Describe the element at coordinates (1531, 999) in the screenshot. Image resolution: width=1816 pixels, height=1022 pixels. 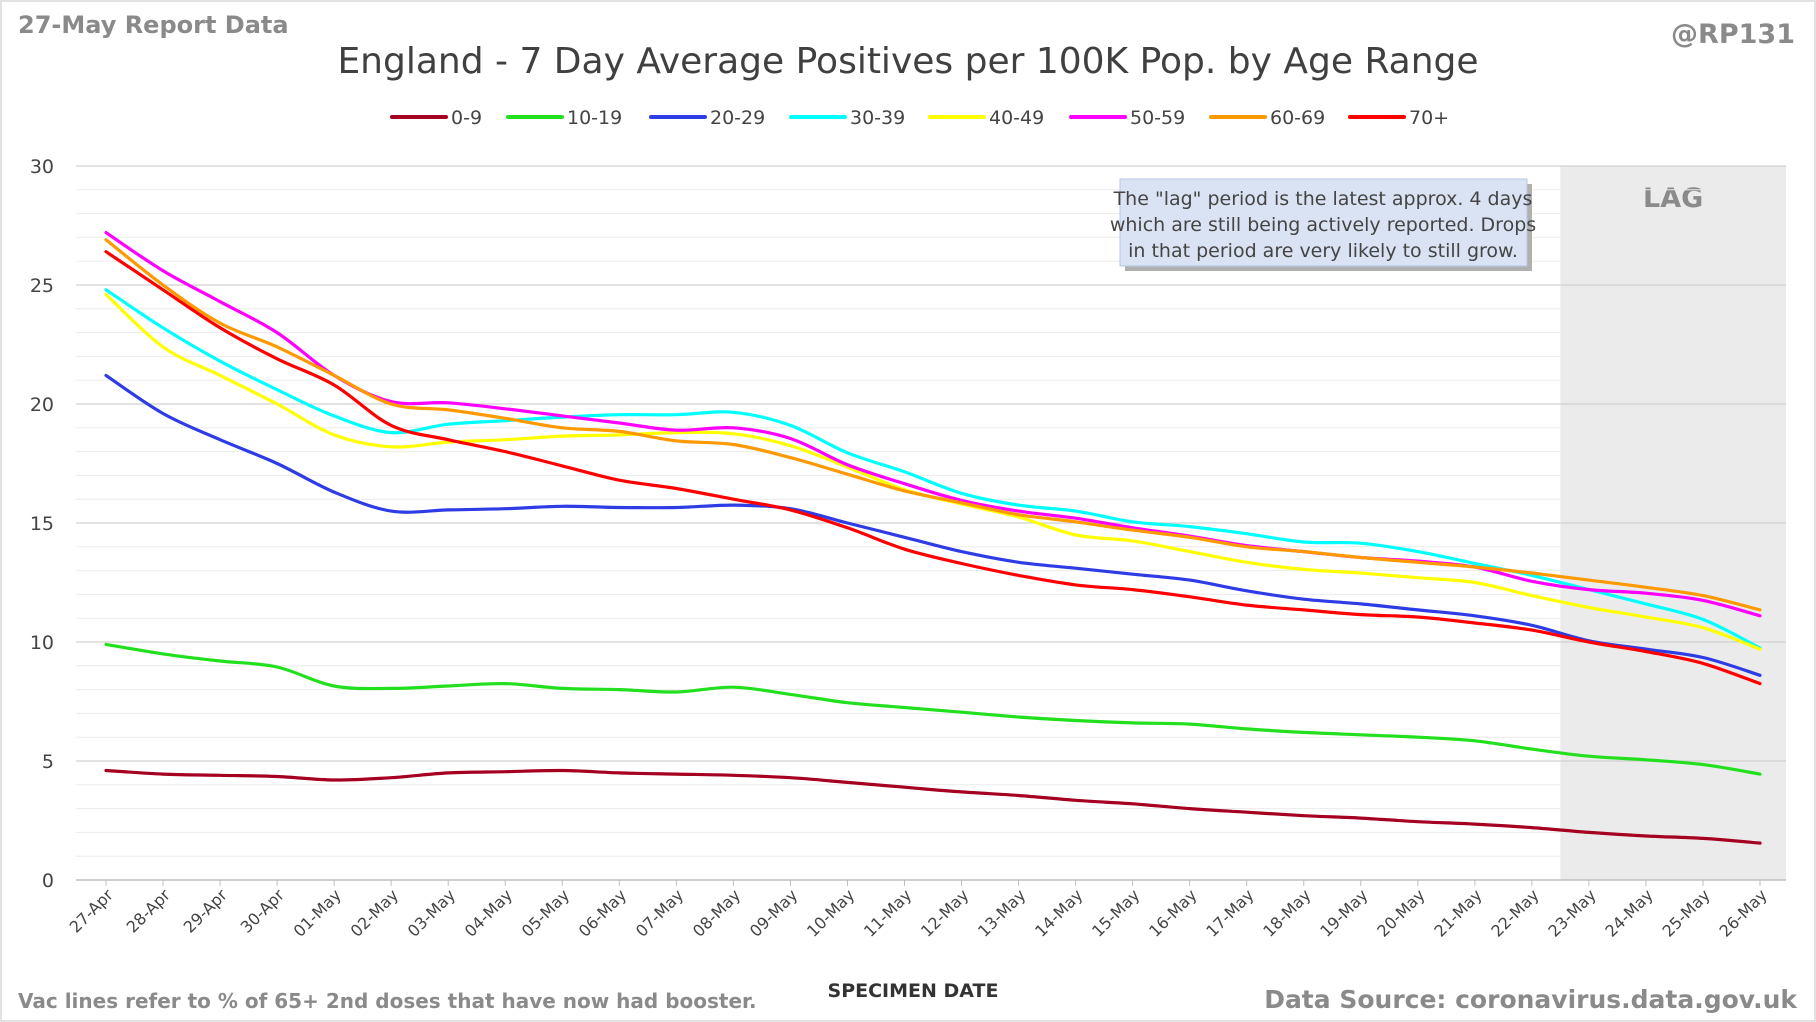
I see `data-source: Data Source: coronavirus.data.gov.uk` at that location.